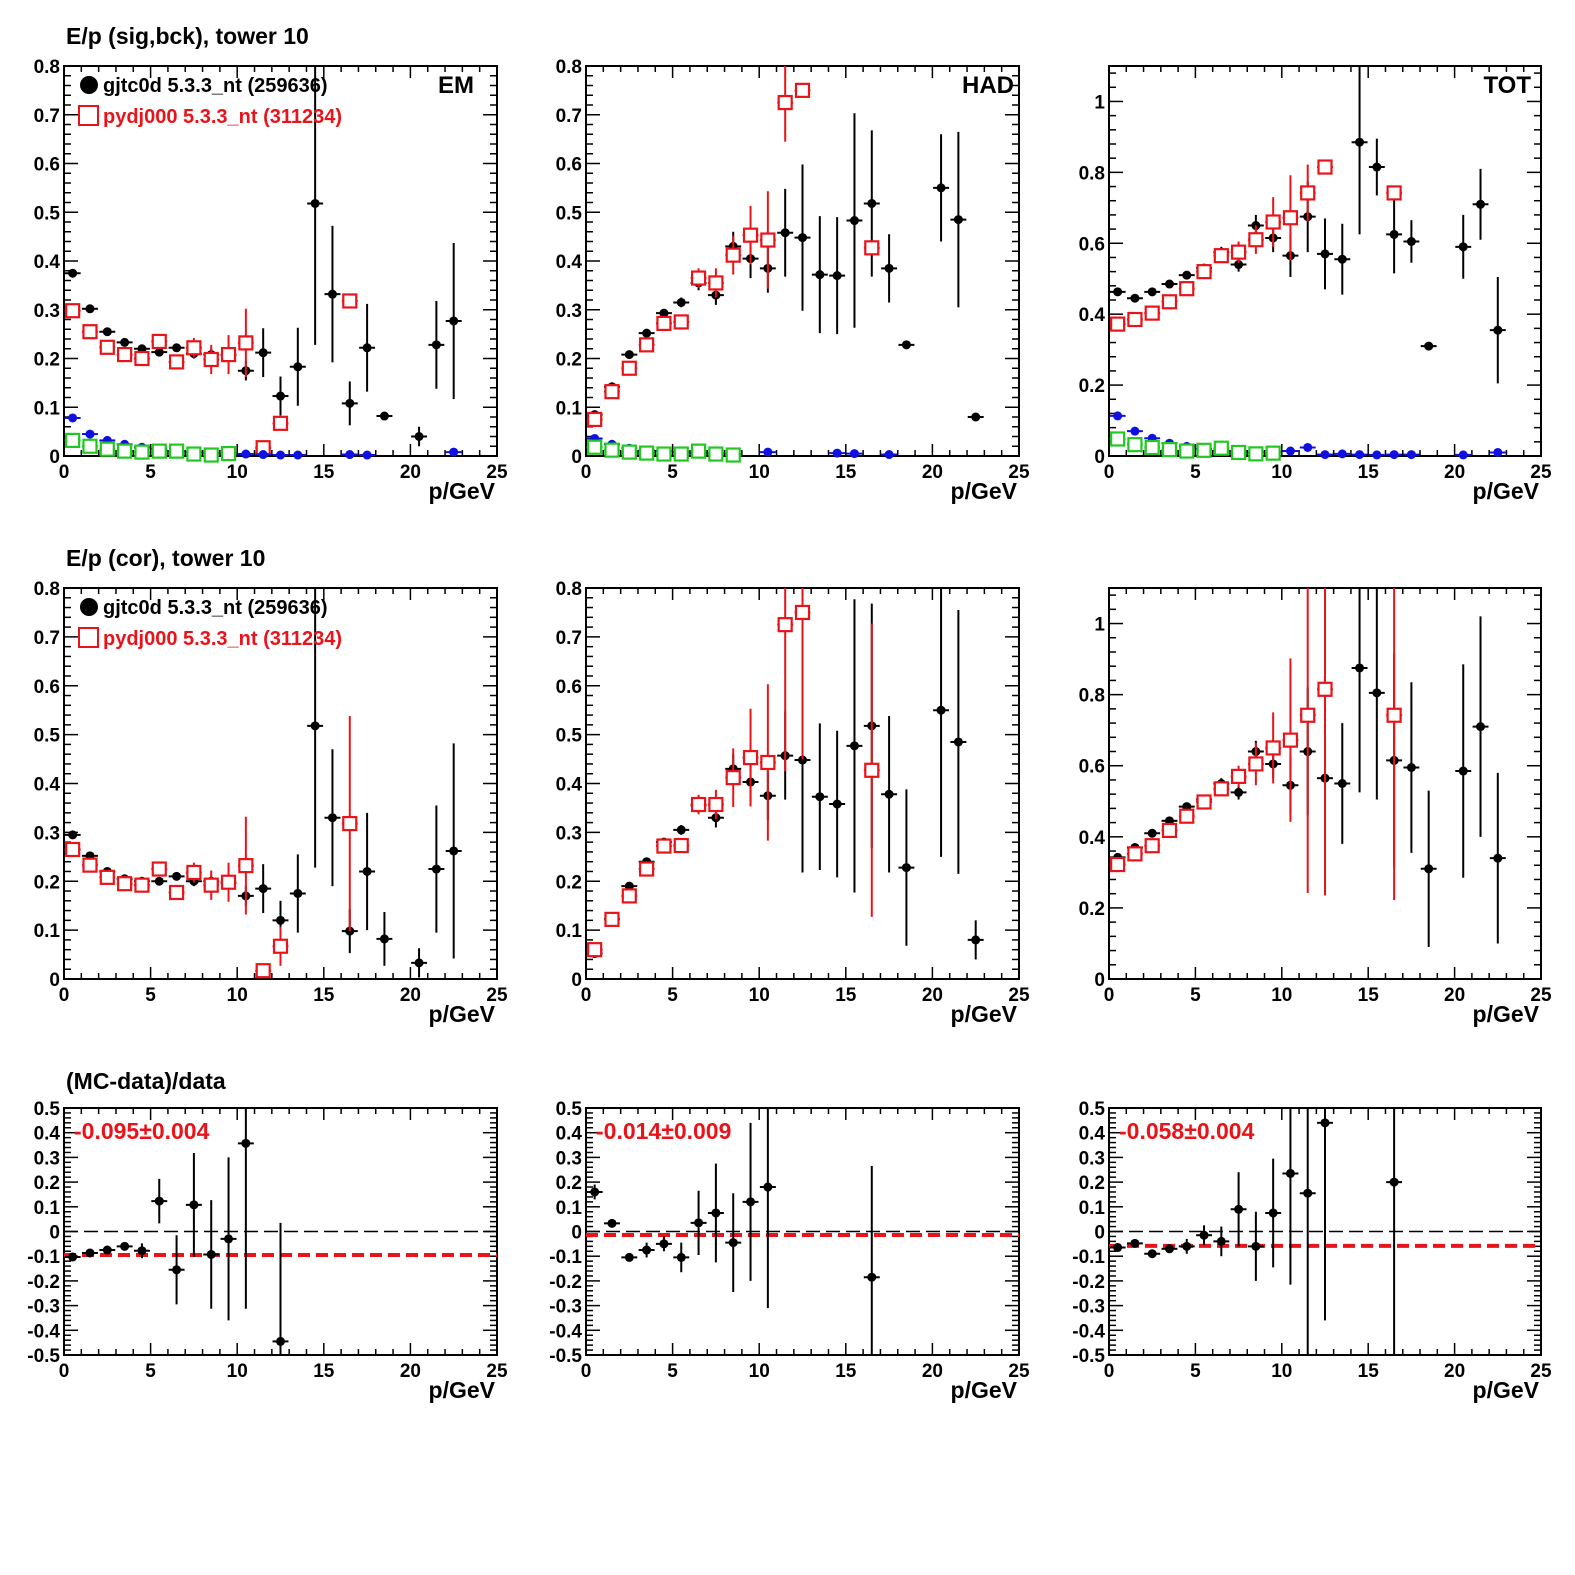 The image size is (1575, 1575). Describe the element at coordinates (569, 67) in the screenshot. I see `y-tick-label: 0.8` at that location.